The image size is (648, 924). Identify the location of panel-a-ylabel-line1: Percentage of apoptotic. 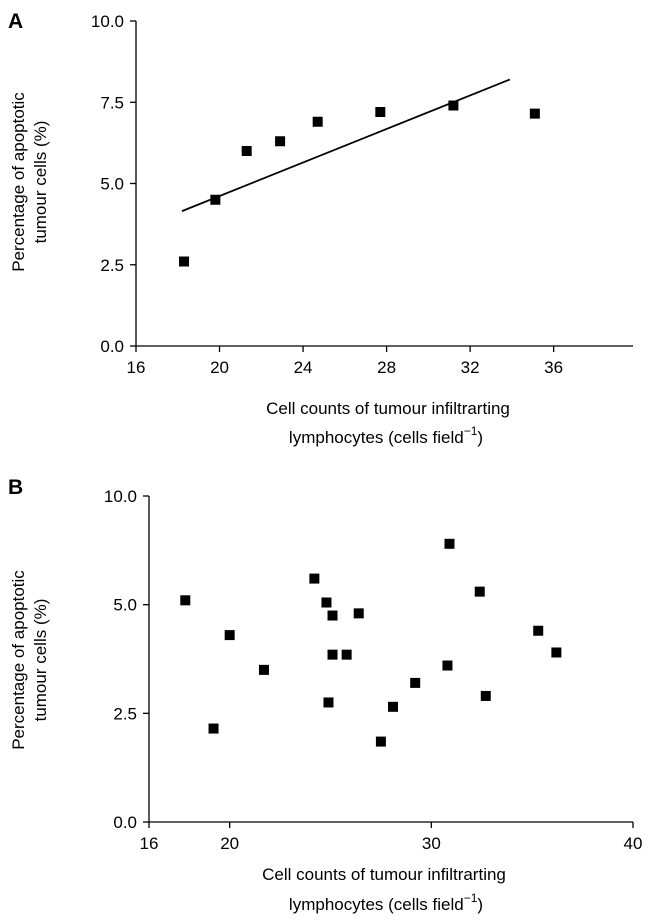
(18, 182).